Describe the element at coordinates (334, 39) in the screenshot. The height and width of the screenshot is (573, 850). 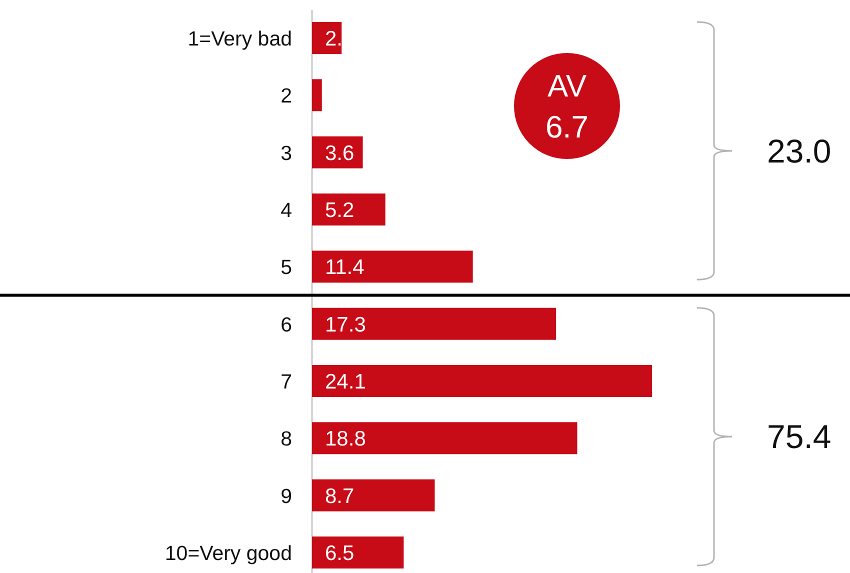
I see `data-label: 2.` at that location.